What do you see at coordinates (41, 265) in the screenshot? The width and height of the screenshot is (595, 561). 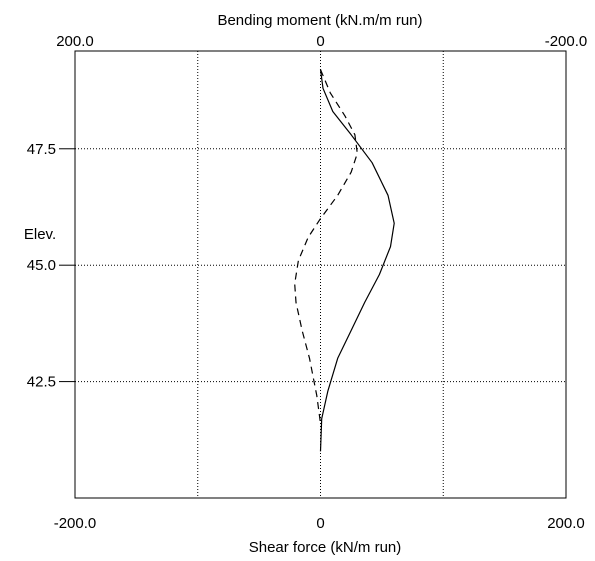 I see `y-tick-label: 45.0` at bounding box center [41, 265].